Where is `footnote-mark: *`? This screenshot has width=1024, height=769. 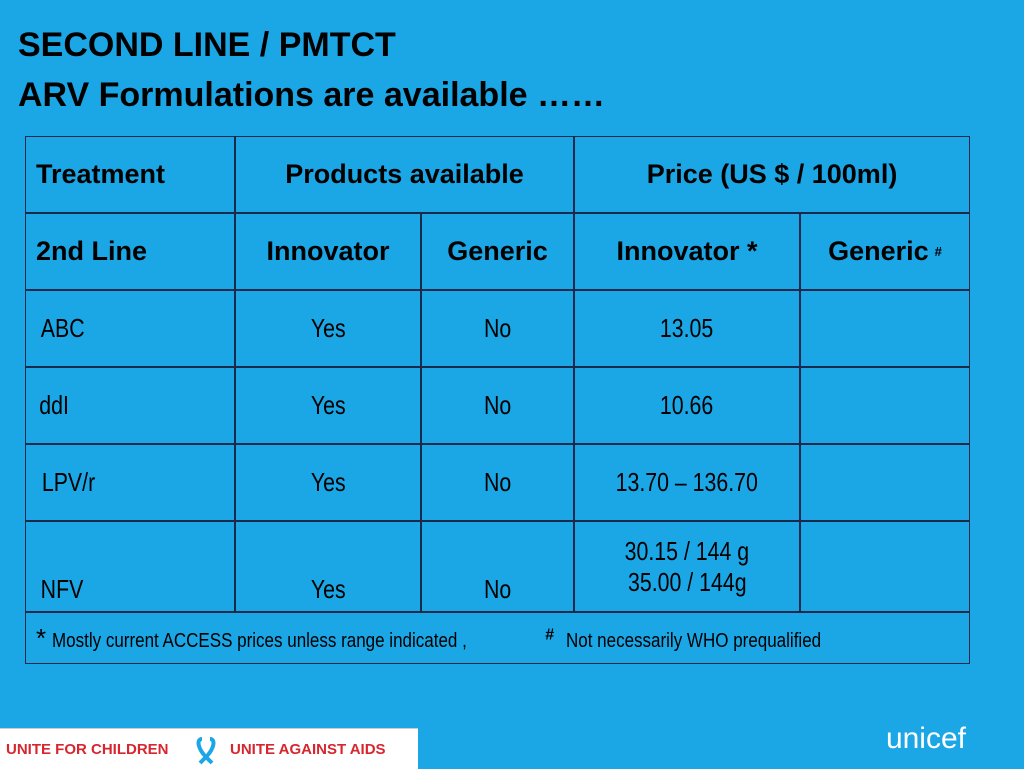 footnote-mark: * is located at coordinates (41, 638).